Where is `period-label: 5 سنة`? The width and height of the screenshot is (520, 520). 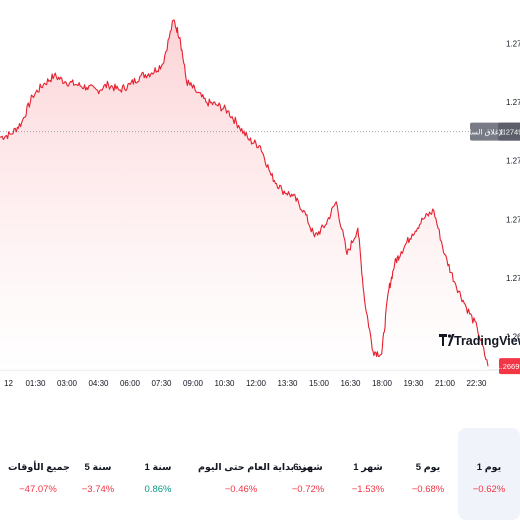 period-label: 5 سنة is located at coordinates (98, 467).